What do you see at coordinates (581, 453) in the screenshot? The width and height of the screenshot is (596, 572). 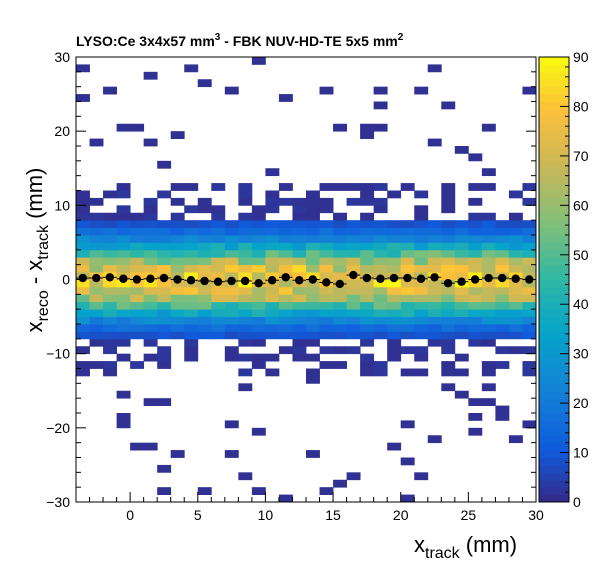 I see `color-scale-label: 10` at bounding box center [581, 453].